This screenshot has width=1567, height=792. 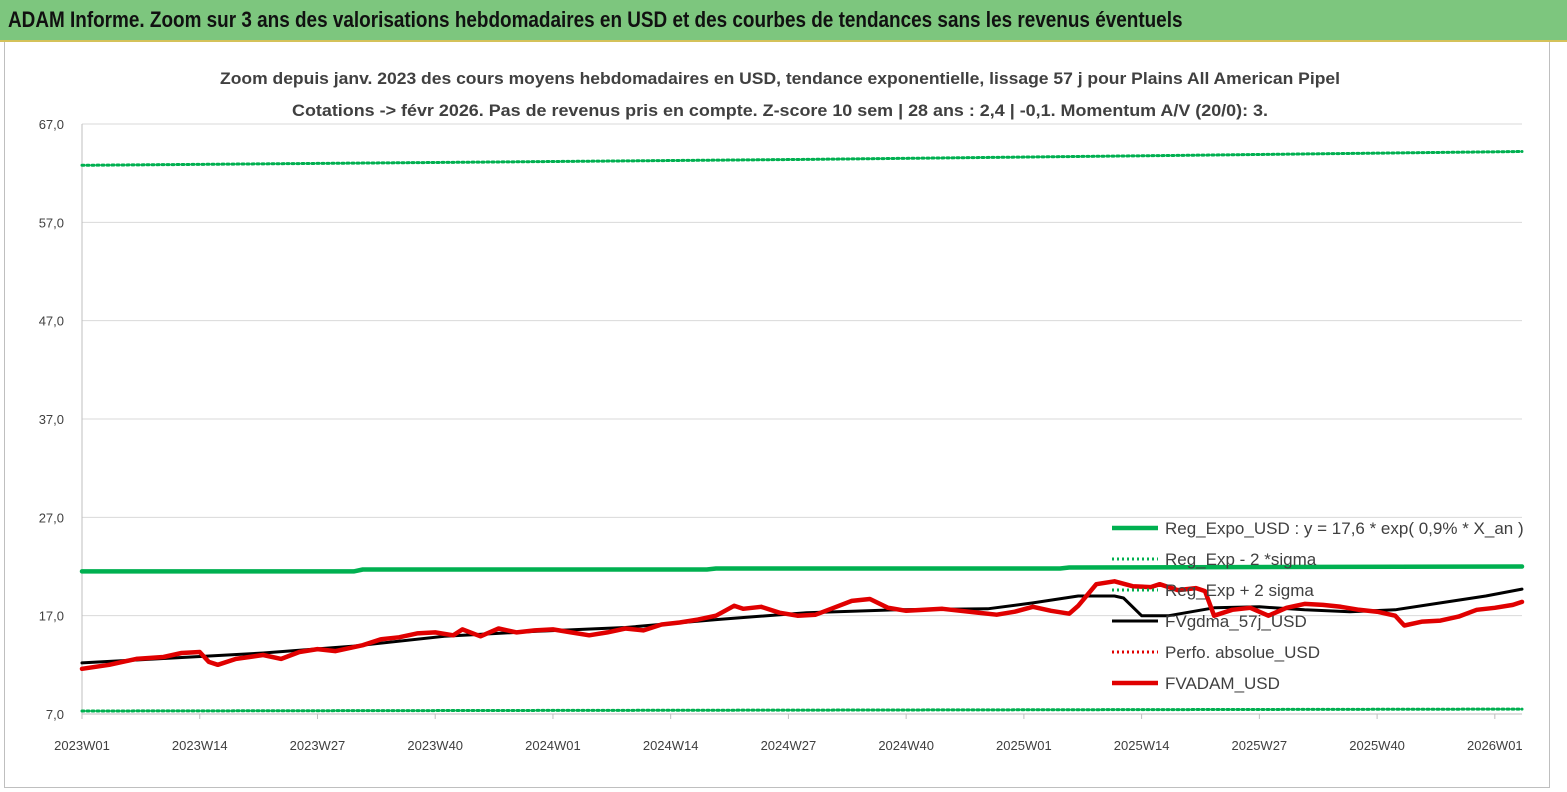 What do you see at coordinates (1549, 415) in the screenshot?
I see `frame-right` at bounding box center [1549, 415].